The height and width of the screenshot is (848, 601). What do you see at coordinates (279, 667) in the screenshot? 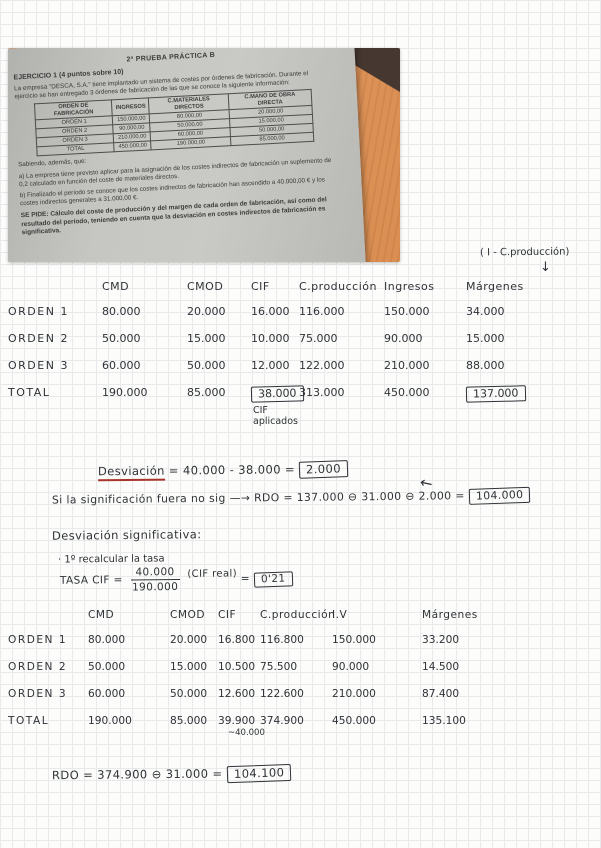
I see `cell-cproduccion: 75.500` at bounding box center [279, 667].